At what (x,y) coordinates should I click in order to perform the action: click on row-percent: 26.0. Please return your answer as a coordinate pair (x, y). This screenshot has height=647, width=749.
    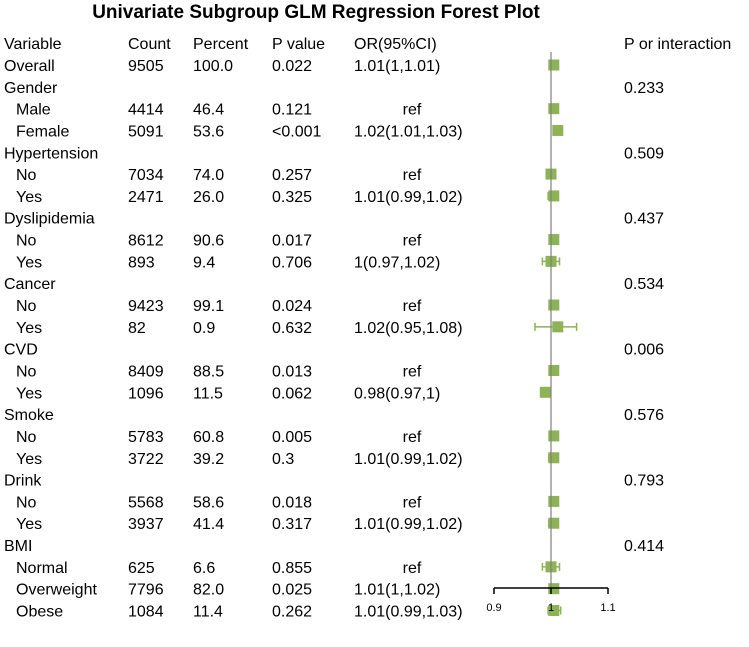
    Looking at the image, I should click on (208, 197).